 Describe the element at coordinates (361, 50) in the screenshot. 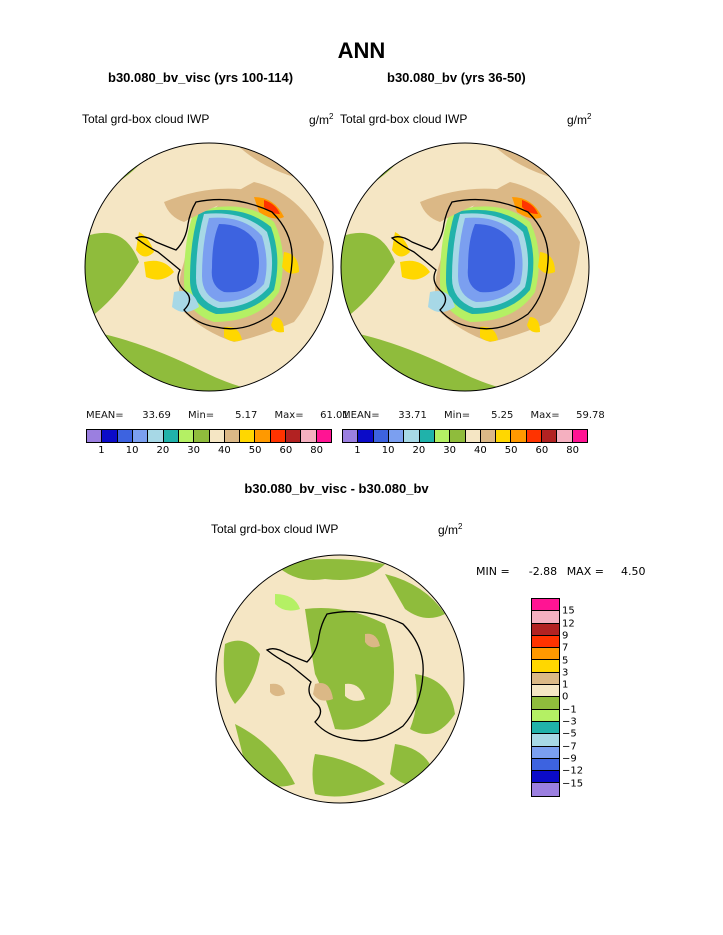

I see `page-title: ANN` at that location.